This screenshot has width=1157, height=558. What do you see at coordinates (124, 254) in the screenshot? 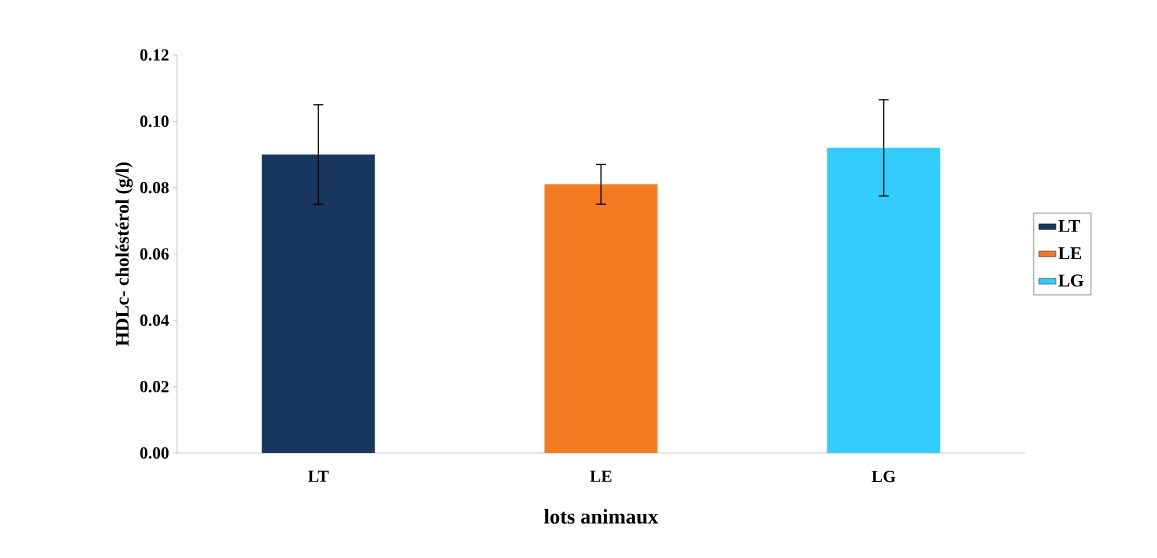
I see `y-axis-title: HDLc- choléstérol (g/l)` at bounding box center [124, 254].